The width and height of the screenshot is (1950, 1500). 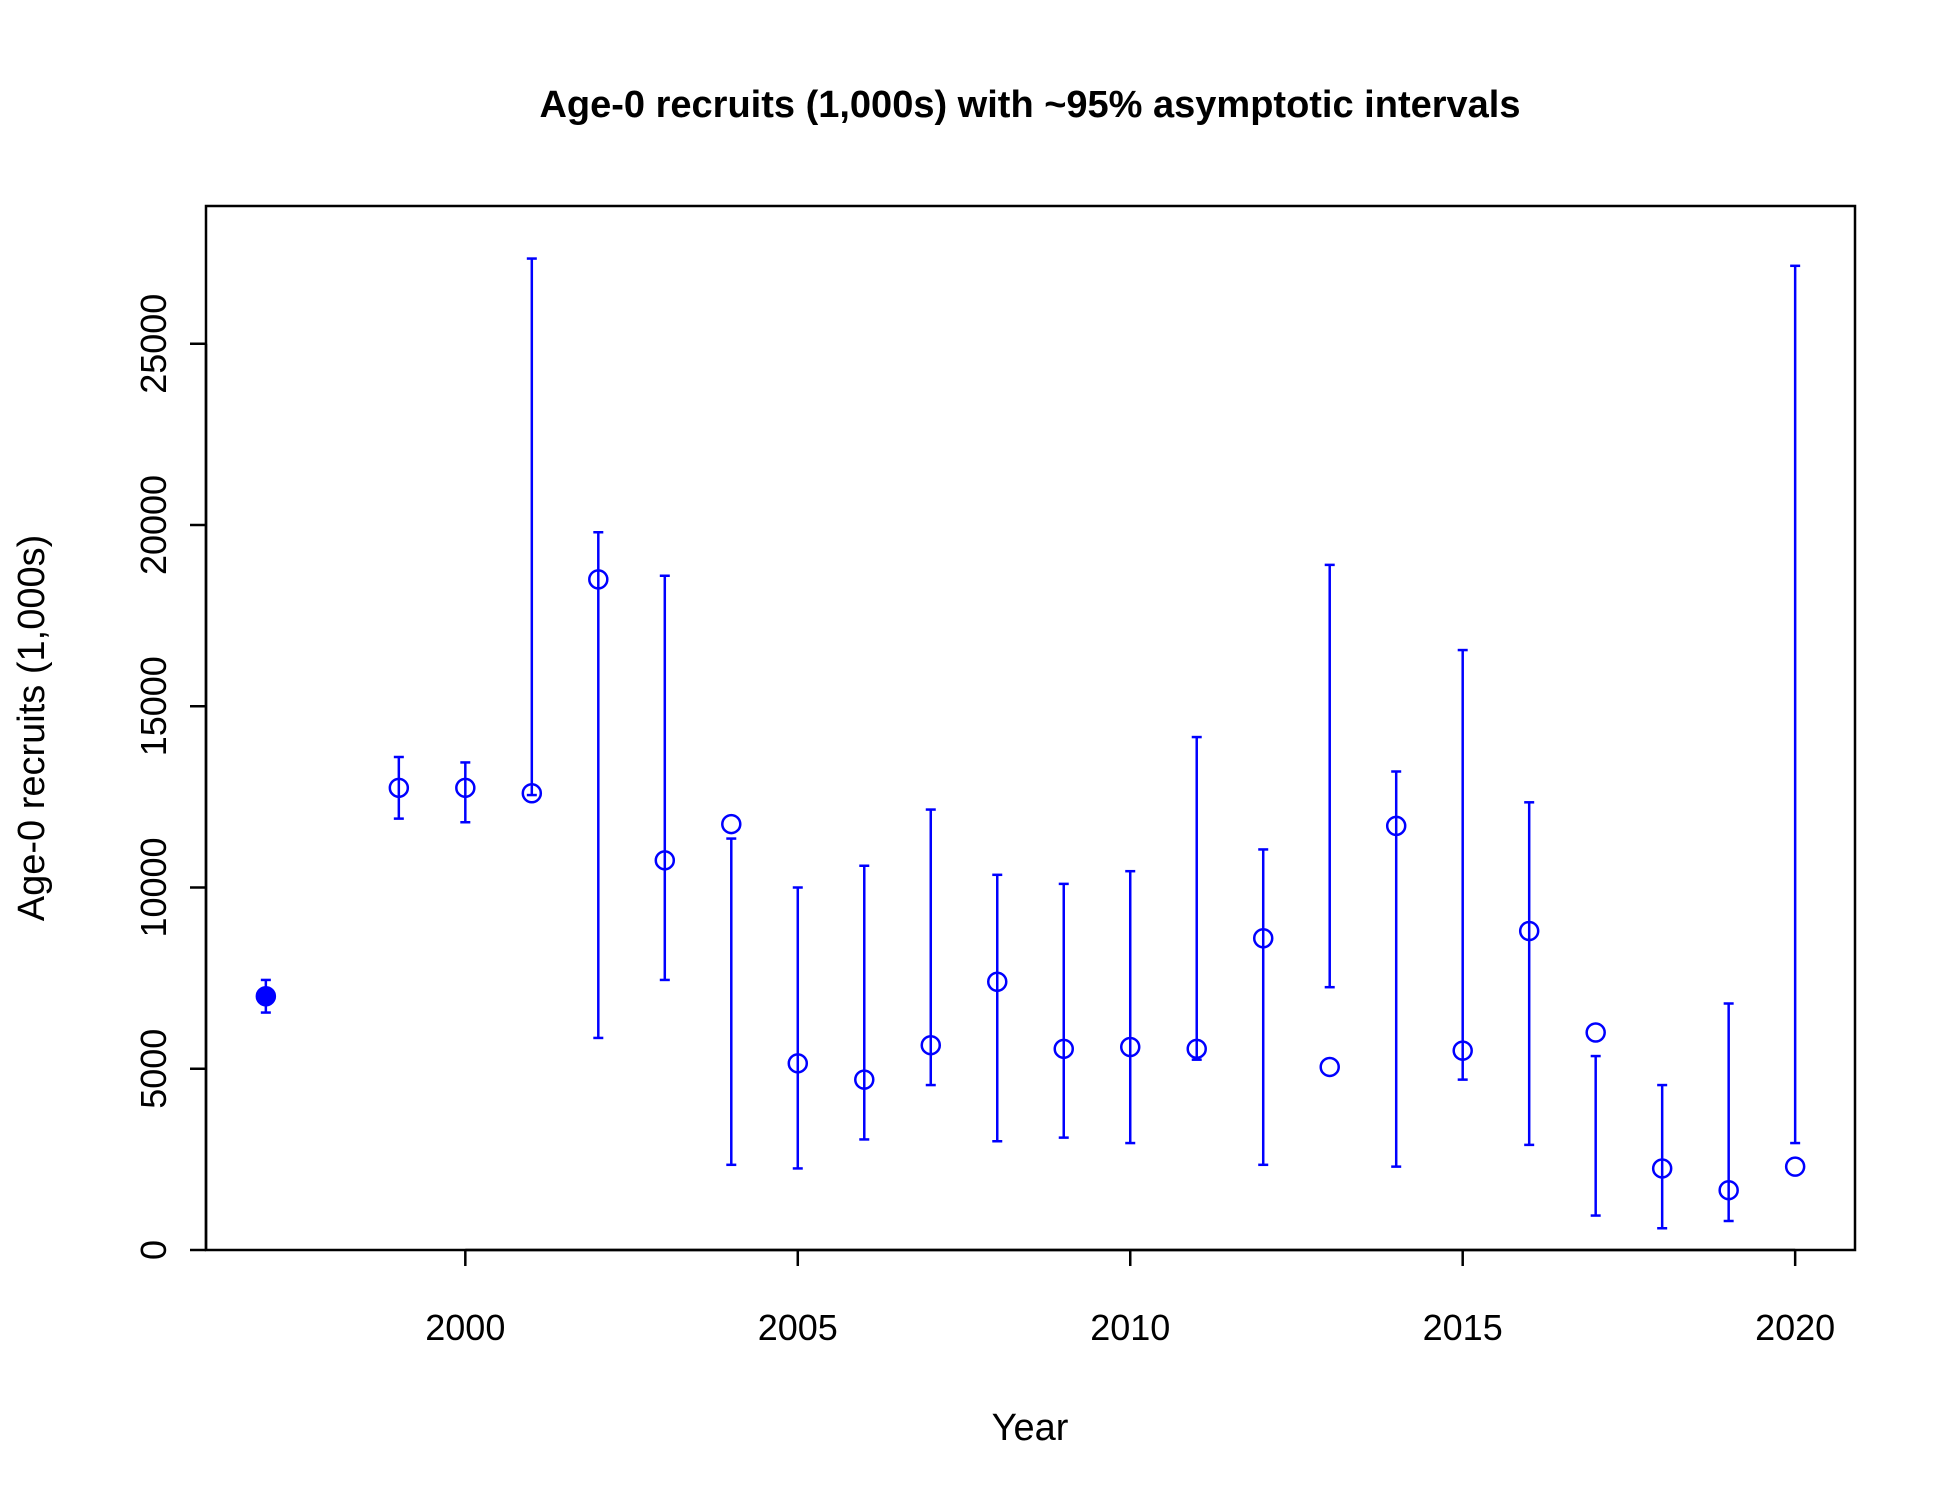 What do you see at coordinates (32, 728) in the screenshot?
I see `y-axis-label: Age-0 recruits (1,000s)` at bounding box center [32, 728].